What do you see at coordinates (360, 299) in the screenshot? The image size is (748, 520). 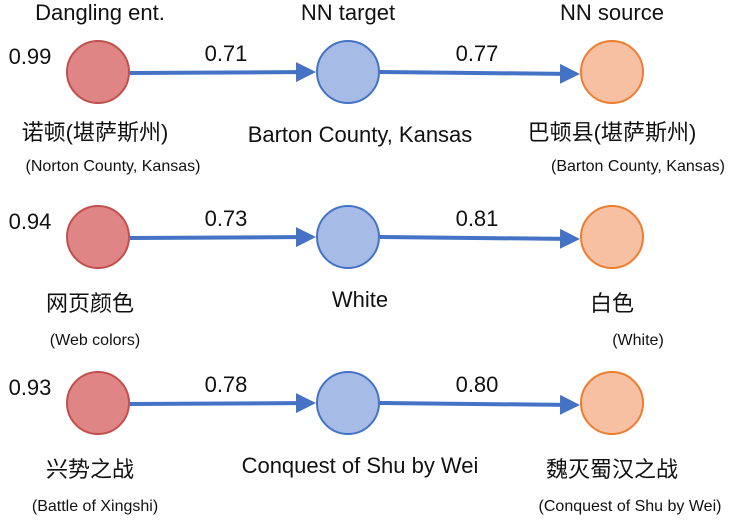 I see `entity-label: White` at bounding box center [360, 299].